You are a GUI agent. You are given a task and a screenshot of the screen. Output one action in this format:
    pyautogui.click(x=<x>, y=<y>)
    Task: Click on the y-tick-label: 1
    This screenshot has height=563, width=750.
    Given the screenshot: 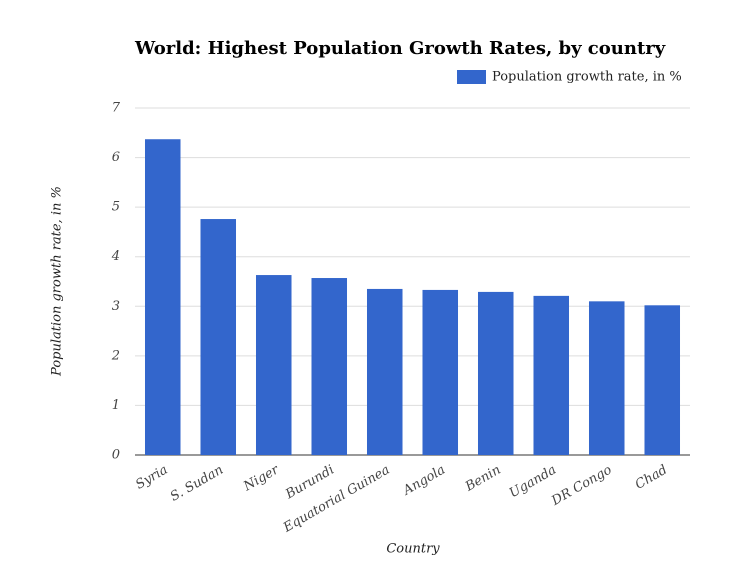 What is the action you would take?
    pyautogui.click(x=116, y=405)
    